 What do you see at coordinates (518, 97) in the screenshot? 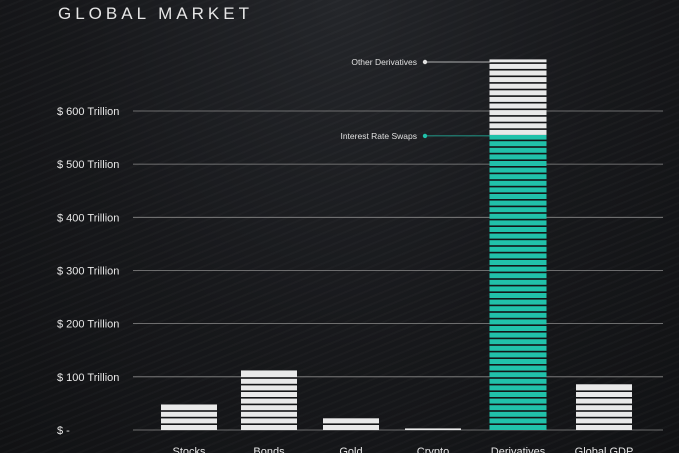
I see `bar-derivatives-other` at bounding box center [518, 97].